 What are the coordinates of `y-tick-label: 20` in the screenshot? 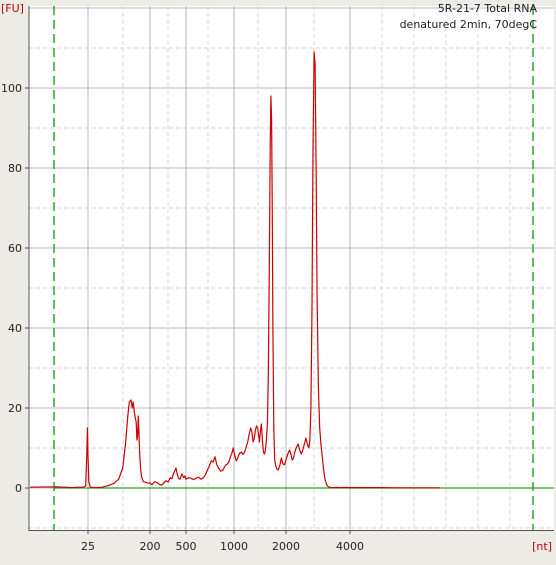 It's located at (15, 408).